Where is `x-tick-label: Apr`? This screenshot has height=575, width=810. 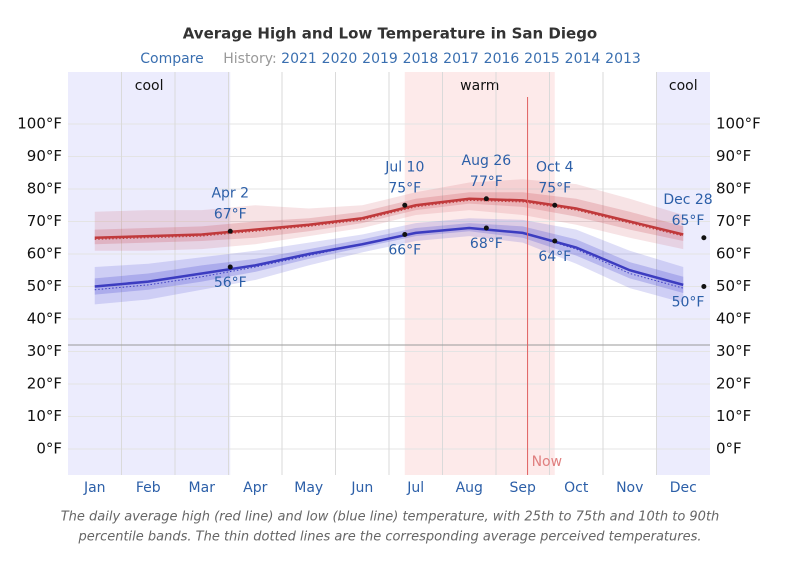 x-tick-label: Apr is located at coordinates (255, 488).